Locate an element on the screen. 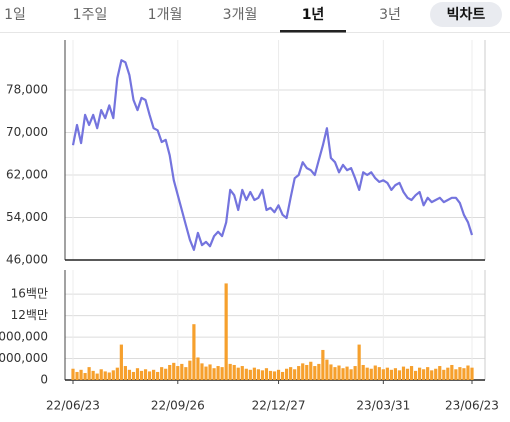 This screenshot has height=422, width=510. y-tick-label: 46,000 is located at coordinates (27, 260).